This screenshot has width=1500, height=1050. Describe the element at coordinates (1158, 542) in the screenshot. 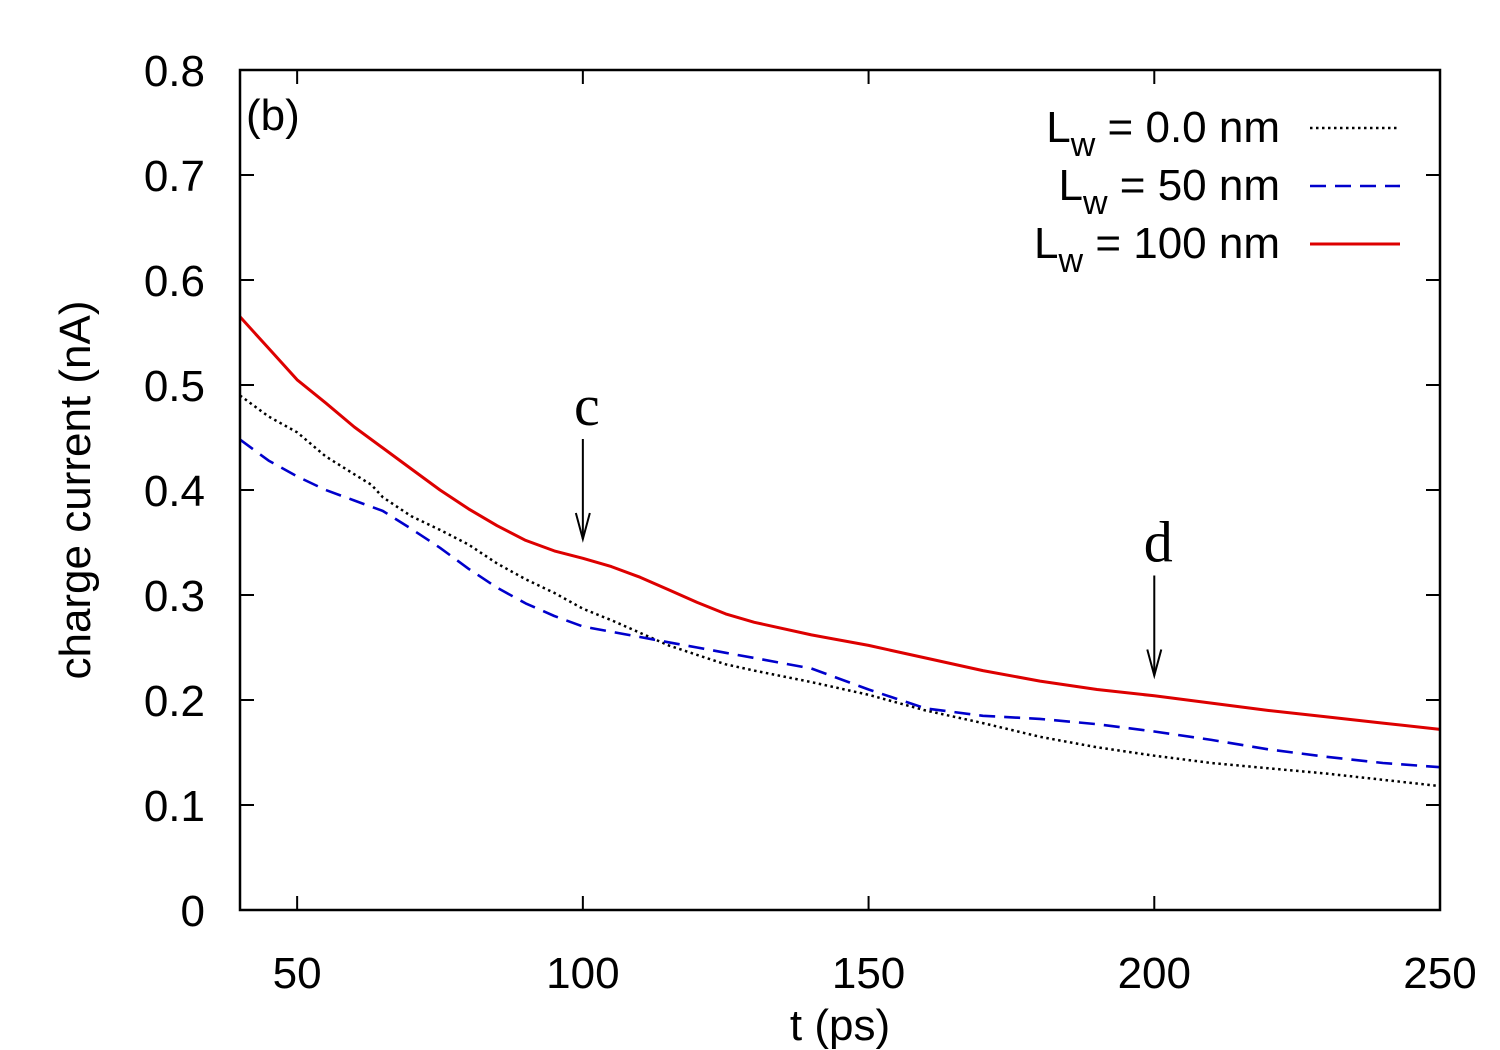

I see `annotation-label-d: d` at that location.